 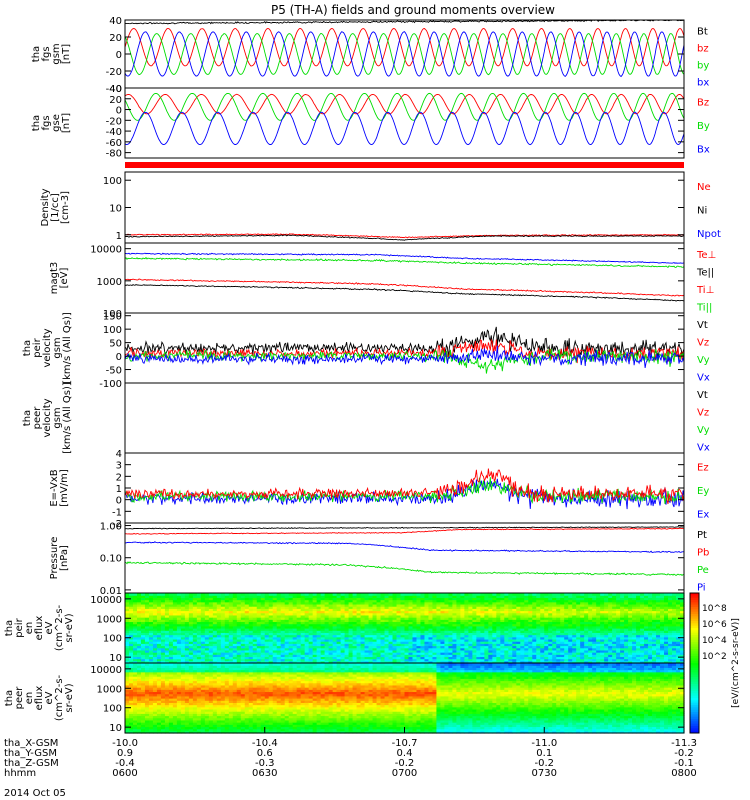 I want to click on legend-pressure: Pe, so click(x=703, y=570).